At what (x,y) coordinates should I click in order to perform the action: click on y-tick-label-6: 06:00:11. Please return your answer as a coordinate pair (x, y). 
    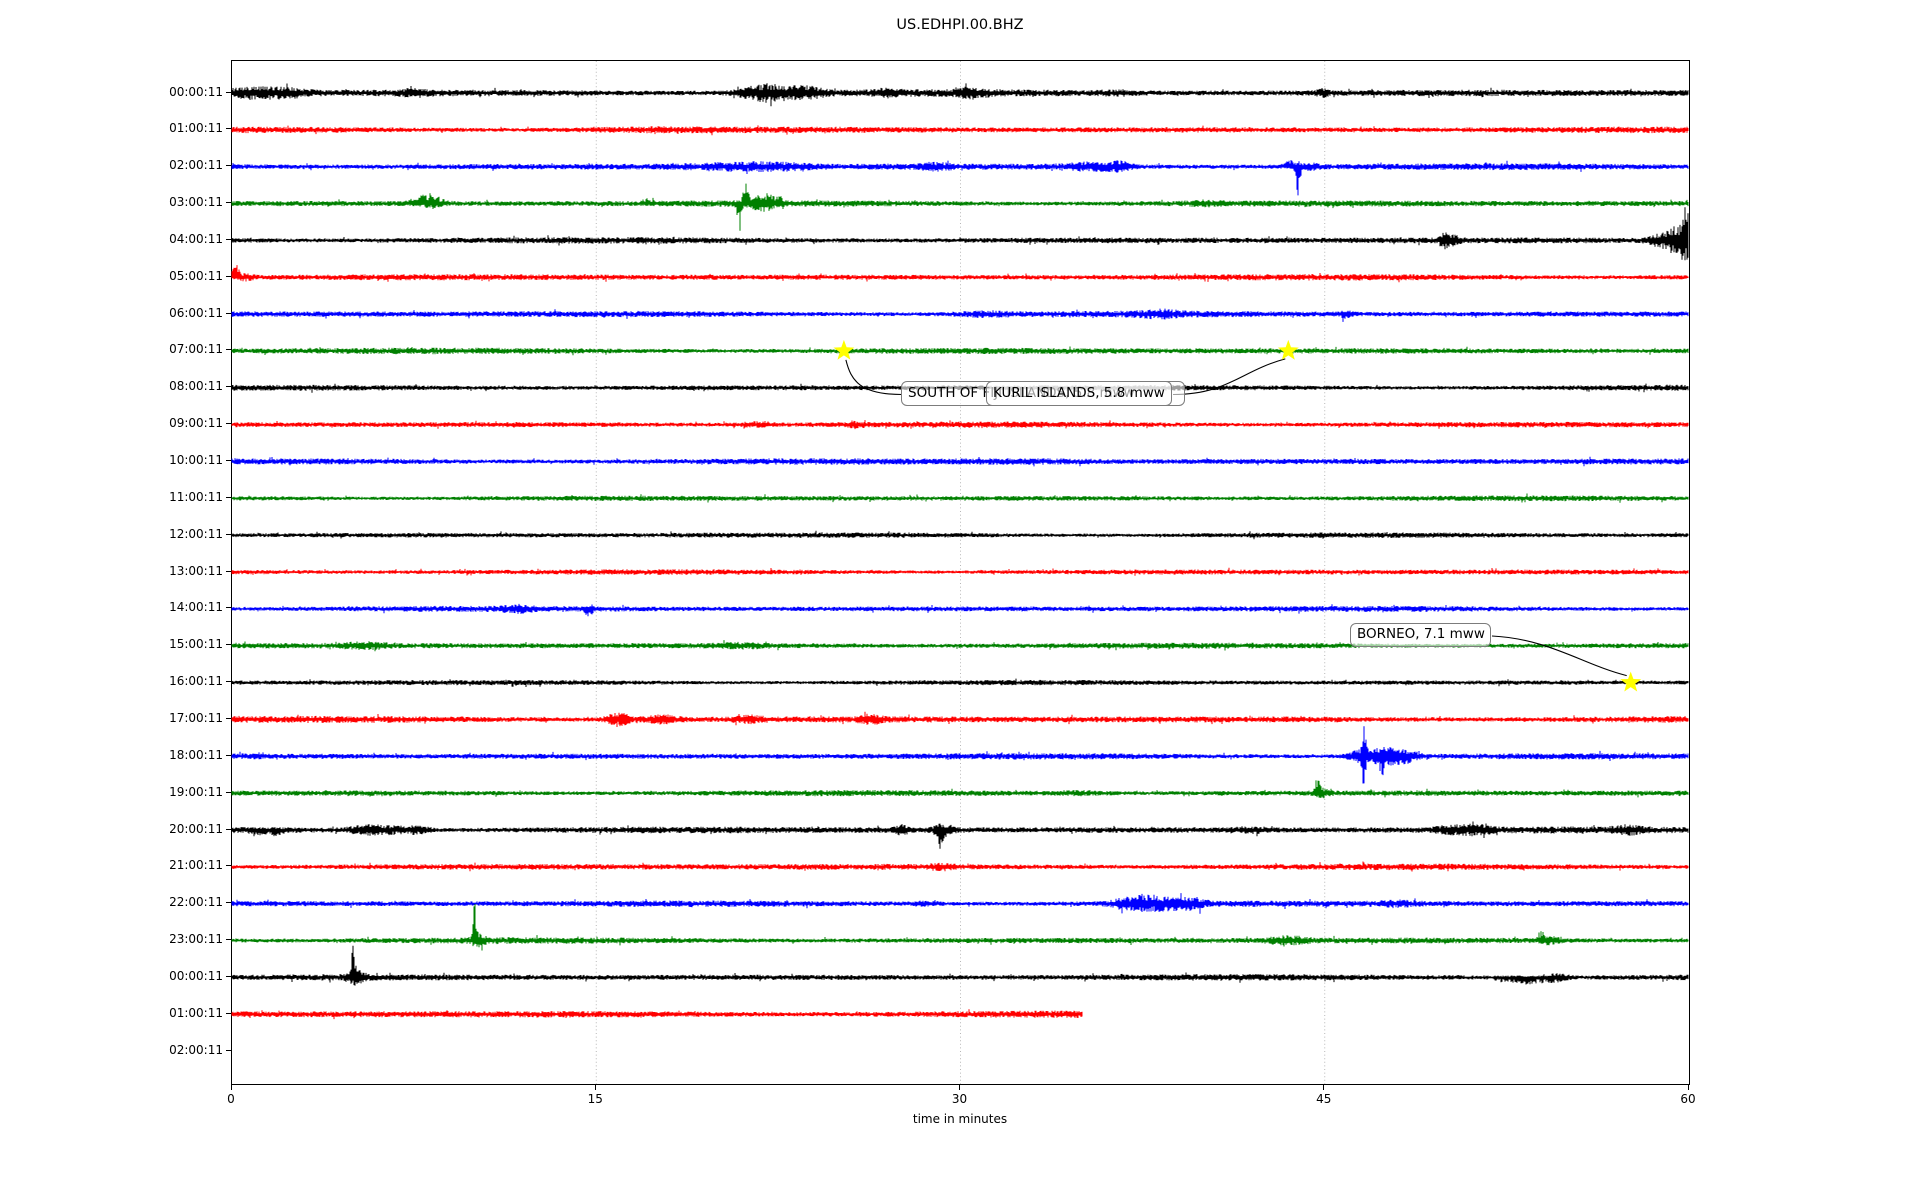
    Looking at the image, I should click on (196, 312).